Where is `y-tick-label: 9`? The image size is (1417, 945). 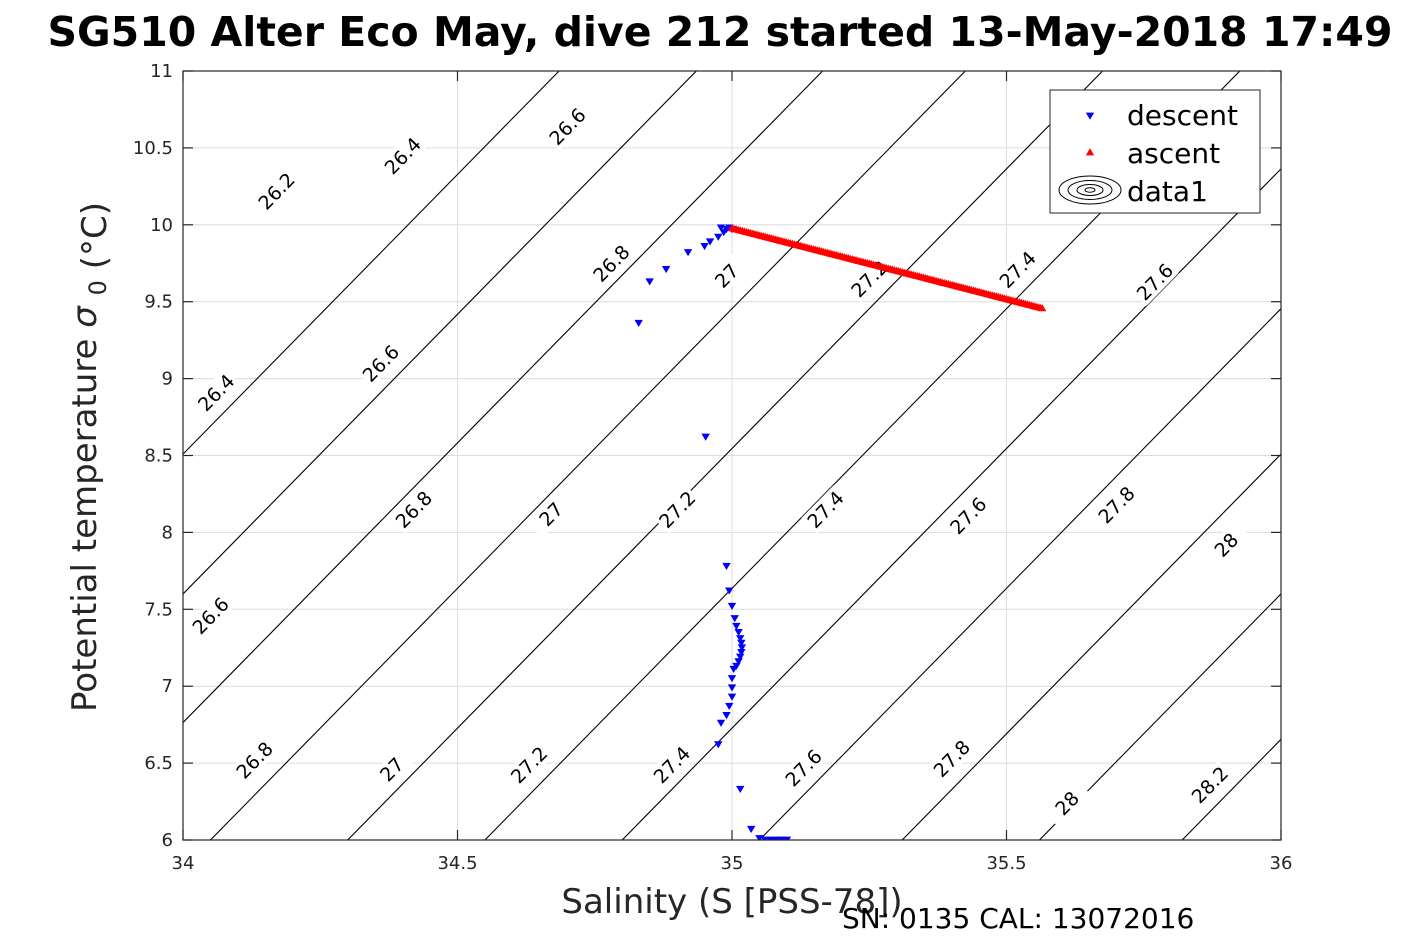 y-tick-label: 9 is located at coordinates (167, 379).